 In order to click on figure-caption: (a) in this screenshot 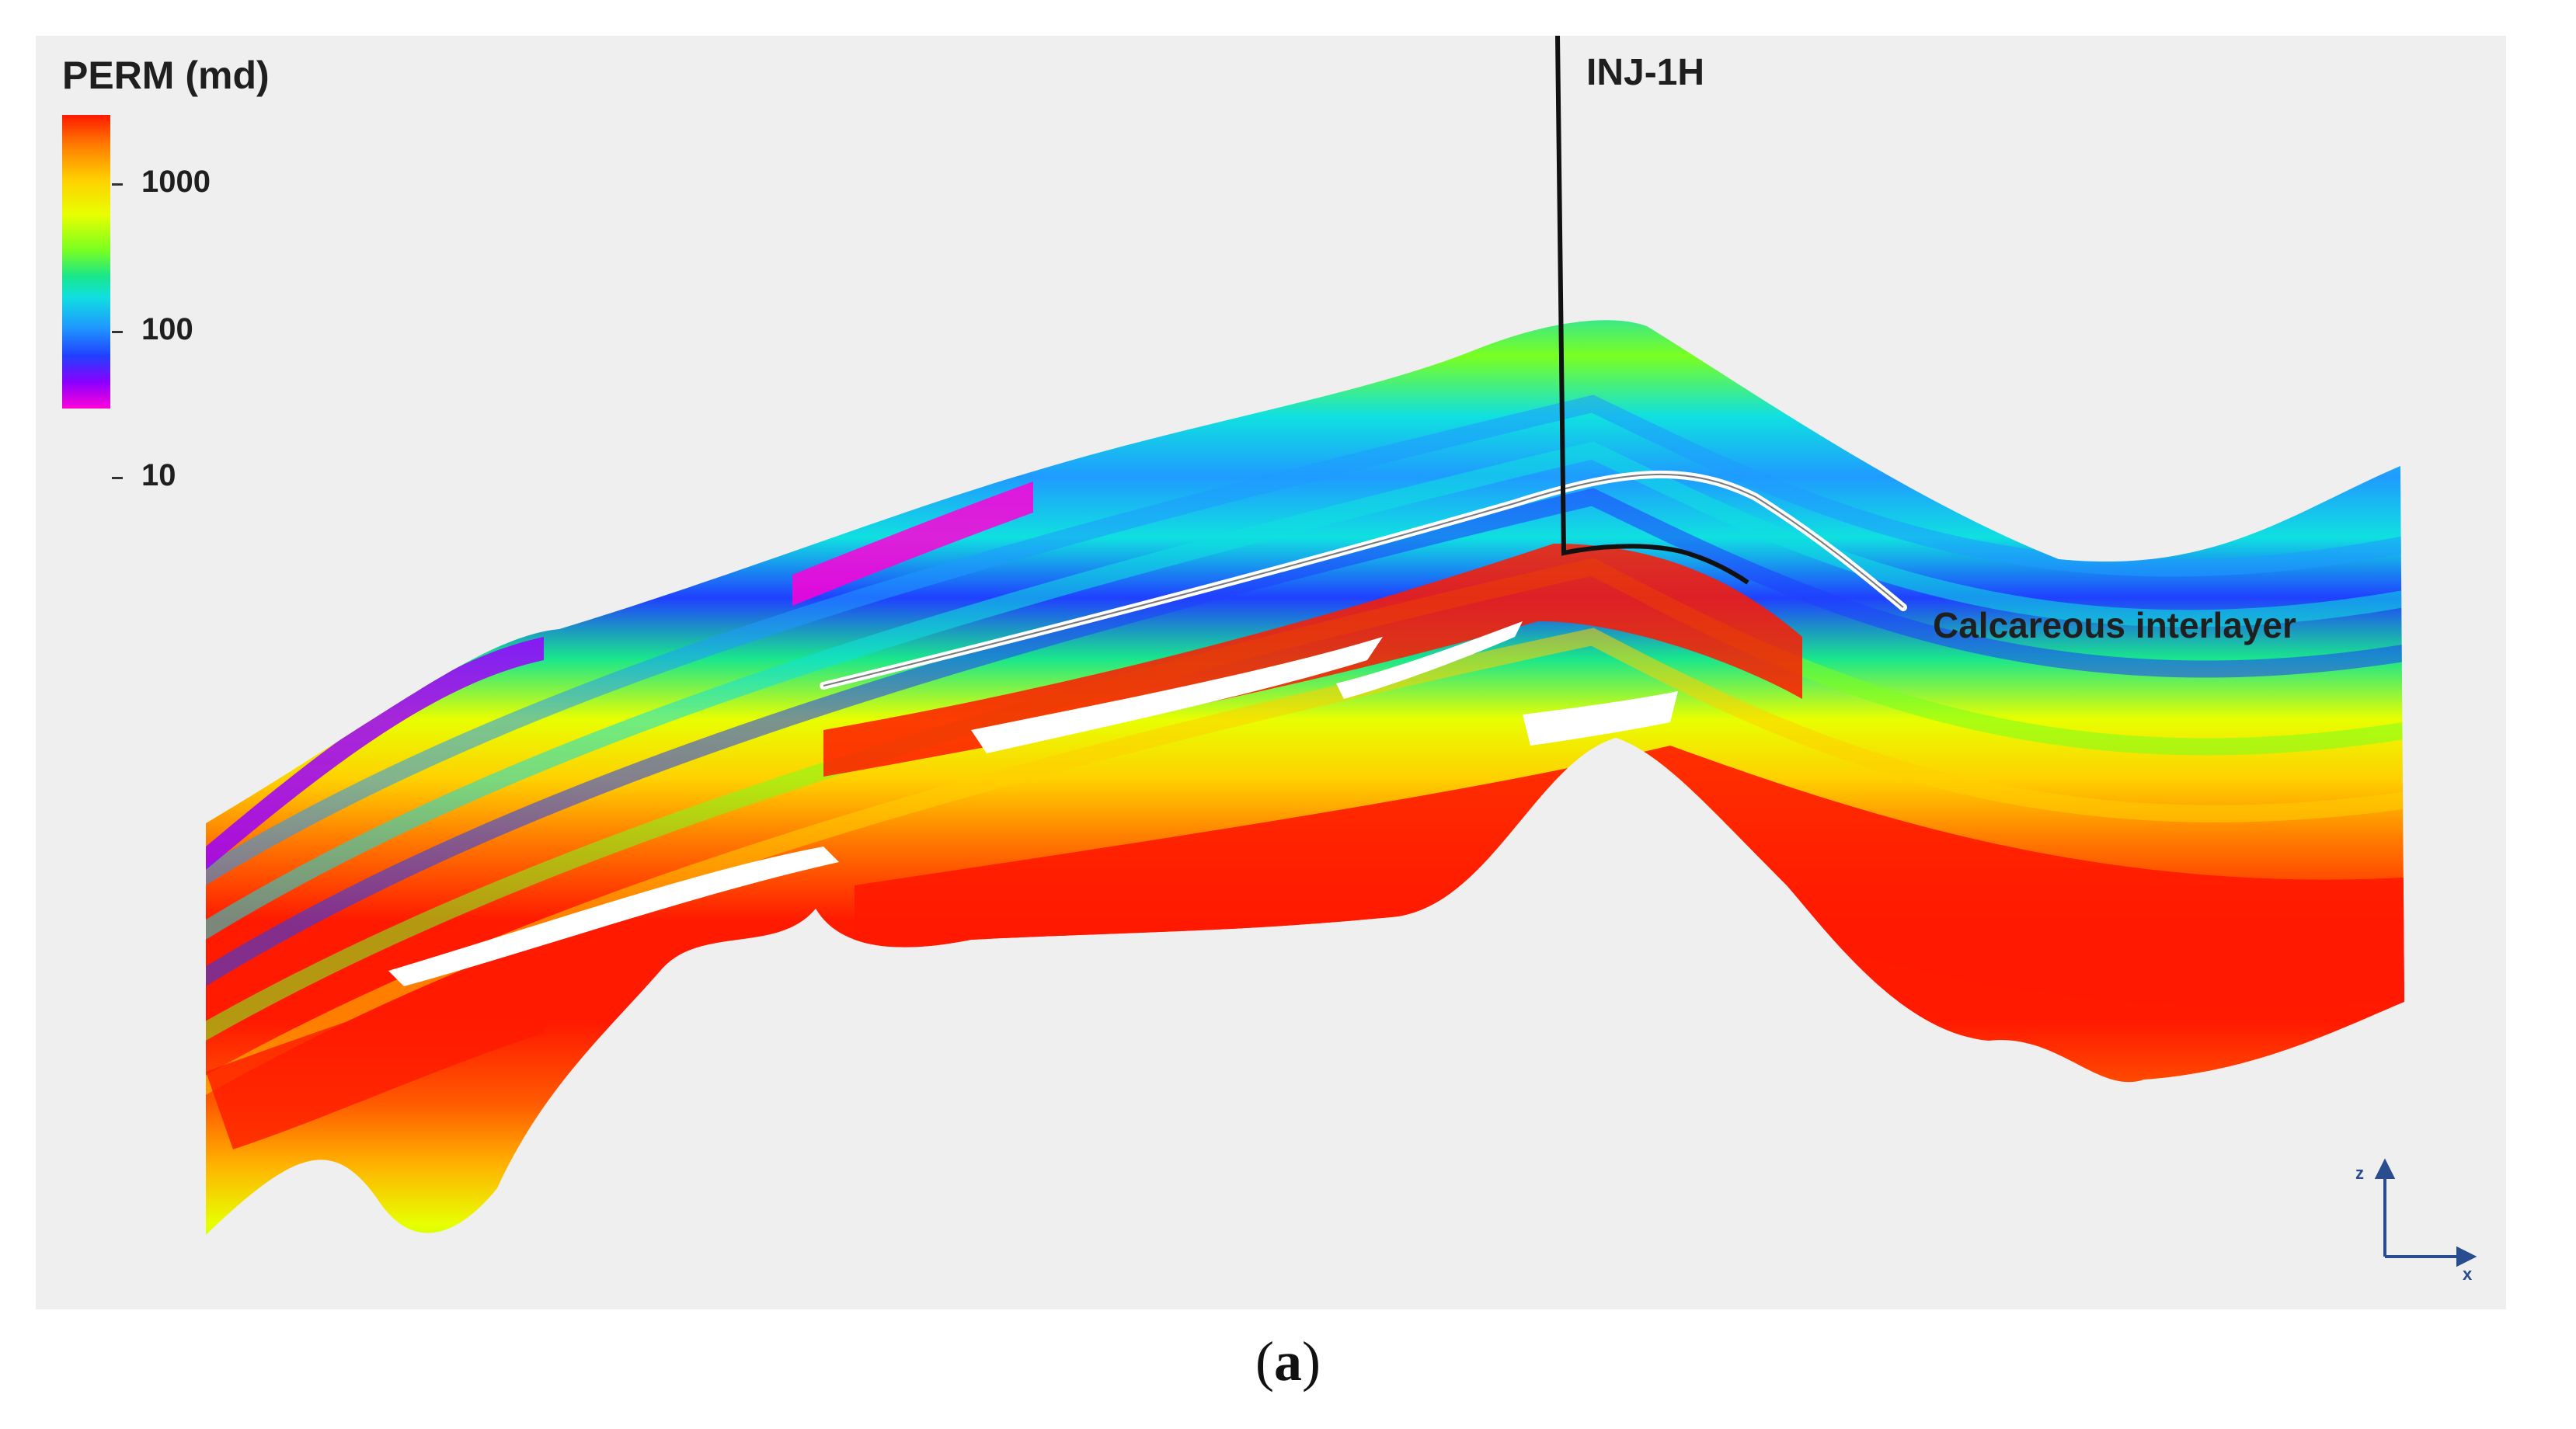, I will do `click(1288, 1362)`.